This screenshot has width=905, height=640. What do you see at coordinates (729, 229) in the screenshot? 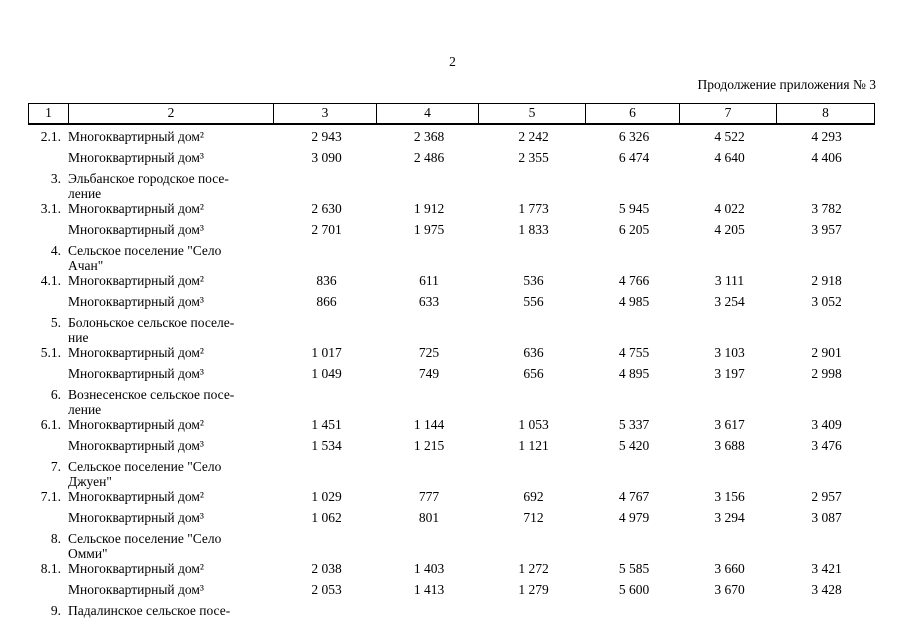
I see `value-cell: 4 205` at bounding box center [729, 229].